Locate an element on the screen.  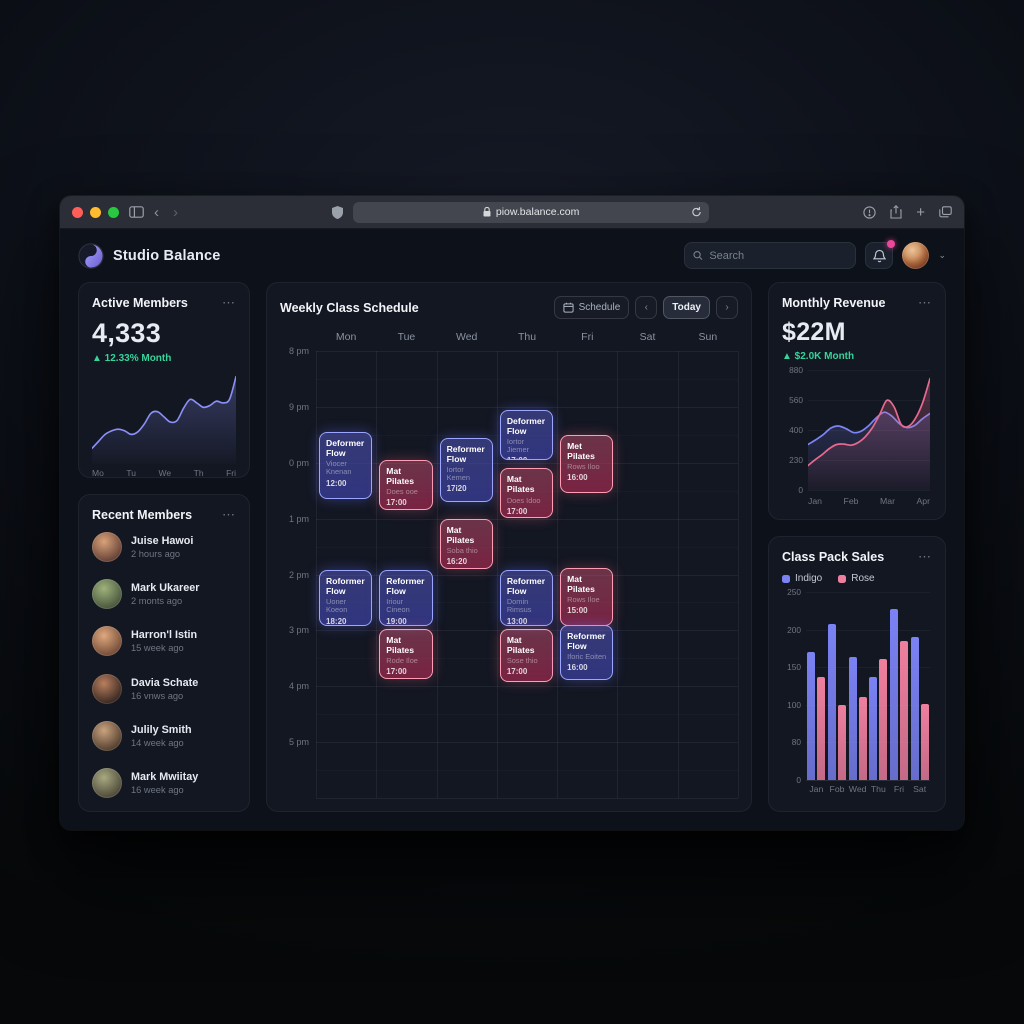
lock-icon is located at coordinates (487, 212).